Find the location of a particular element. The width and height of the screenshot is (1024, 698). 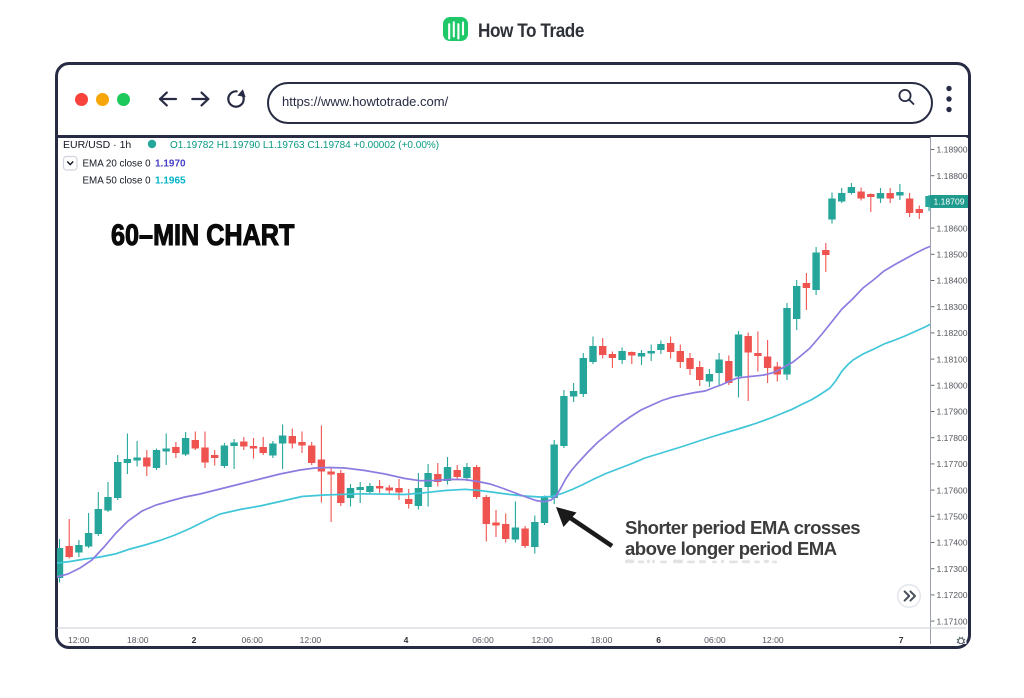

svg-text: Shorter period EMA crosses is located at coordinates (742, 527).